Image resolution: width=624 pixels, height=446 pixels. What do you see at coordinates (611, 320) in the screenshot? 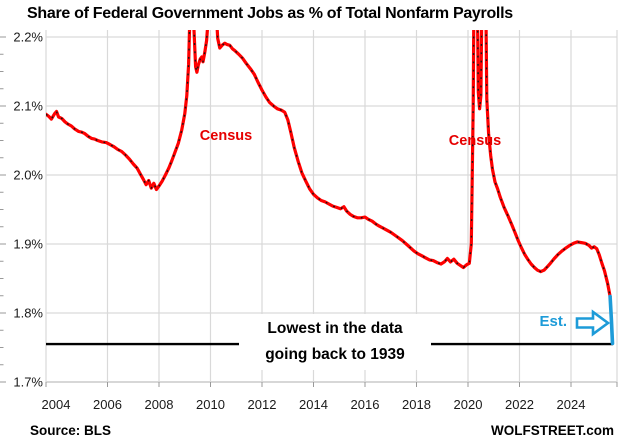
I see `estimate-line` at bounding box center [611, 320].